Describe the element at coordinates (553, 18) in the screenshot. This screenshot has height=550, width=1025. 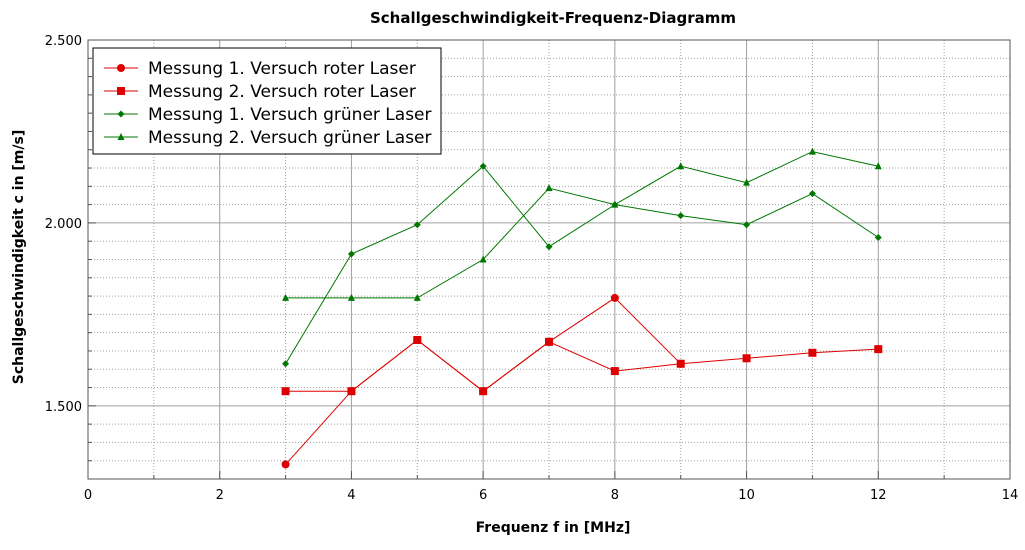
I see `chart-title: Schallgeschwindigkeit-Frequenz-Diagramm` at that location.